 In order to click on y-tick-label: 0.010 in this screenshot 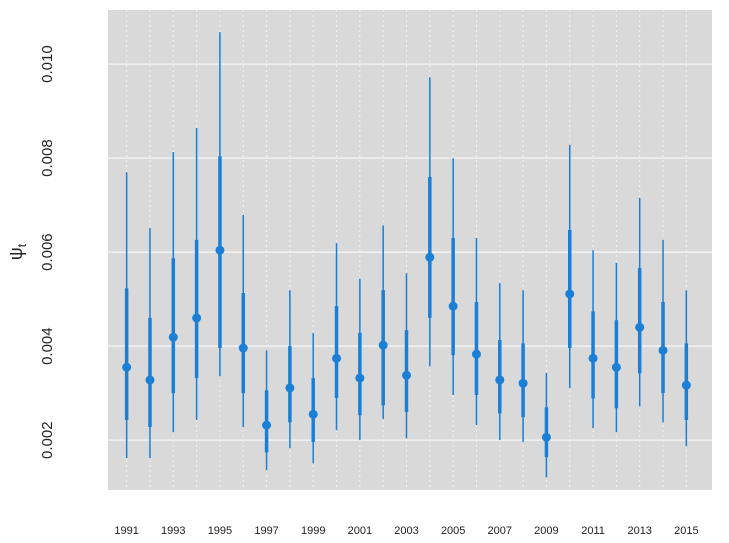, I will do `click(47, 64)`.